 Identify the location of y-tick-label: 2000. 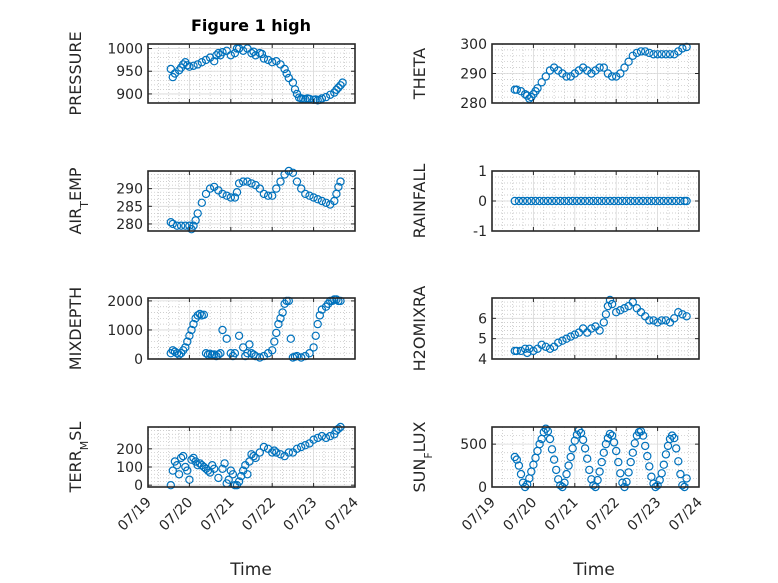
(125, 302).